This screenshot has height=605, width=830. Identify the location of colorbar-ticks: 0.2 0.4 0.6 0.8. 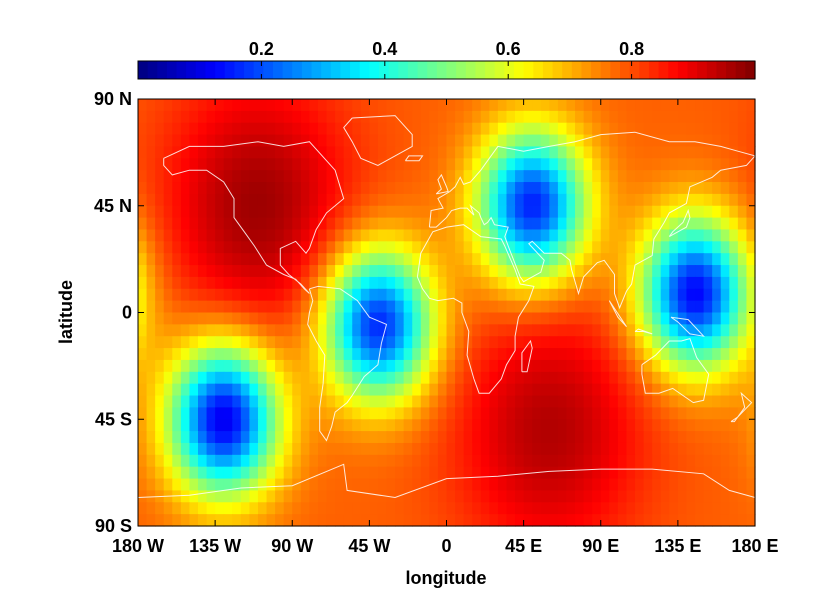
(446, 59).